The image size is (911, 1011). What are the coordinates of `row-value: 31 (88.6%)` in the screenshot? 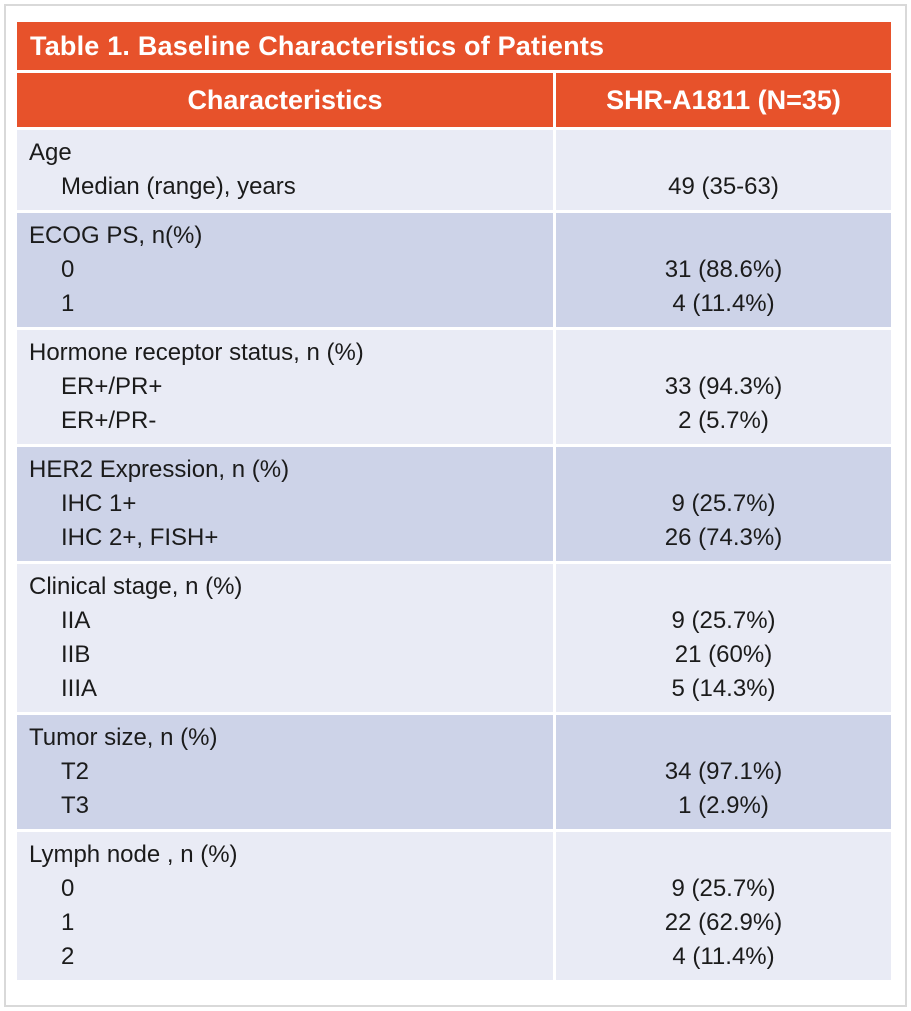 It's located at (723, 269).